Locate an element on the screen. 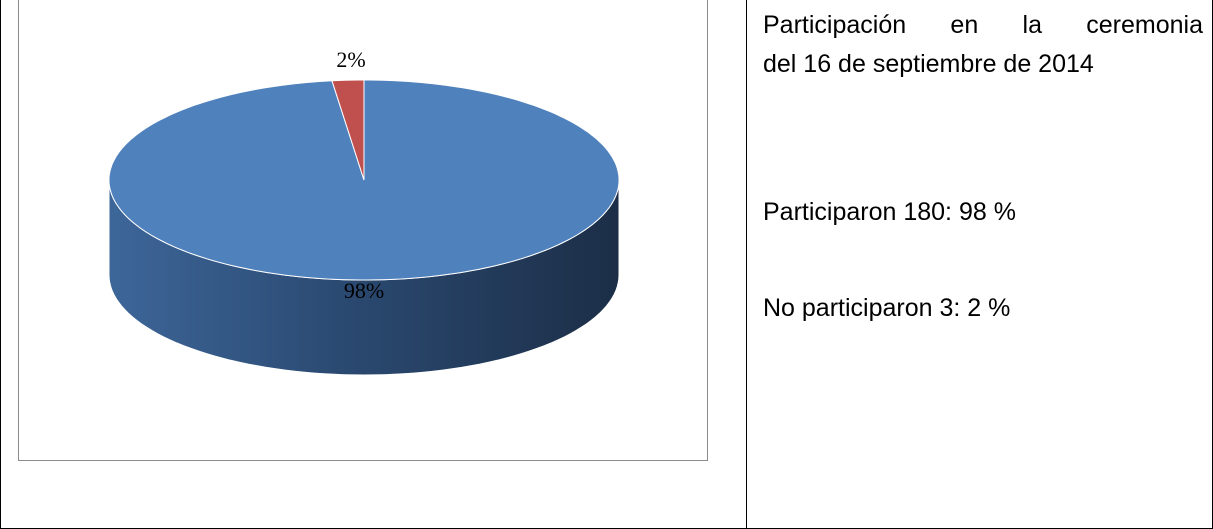 This screenshot has height=529, width=1213. table-left-border is located at coordinates (0, 264).